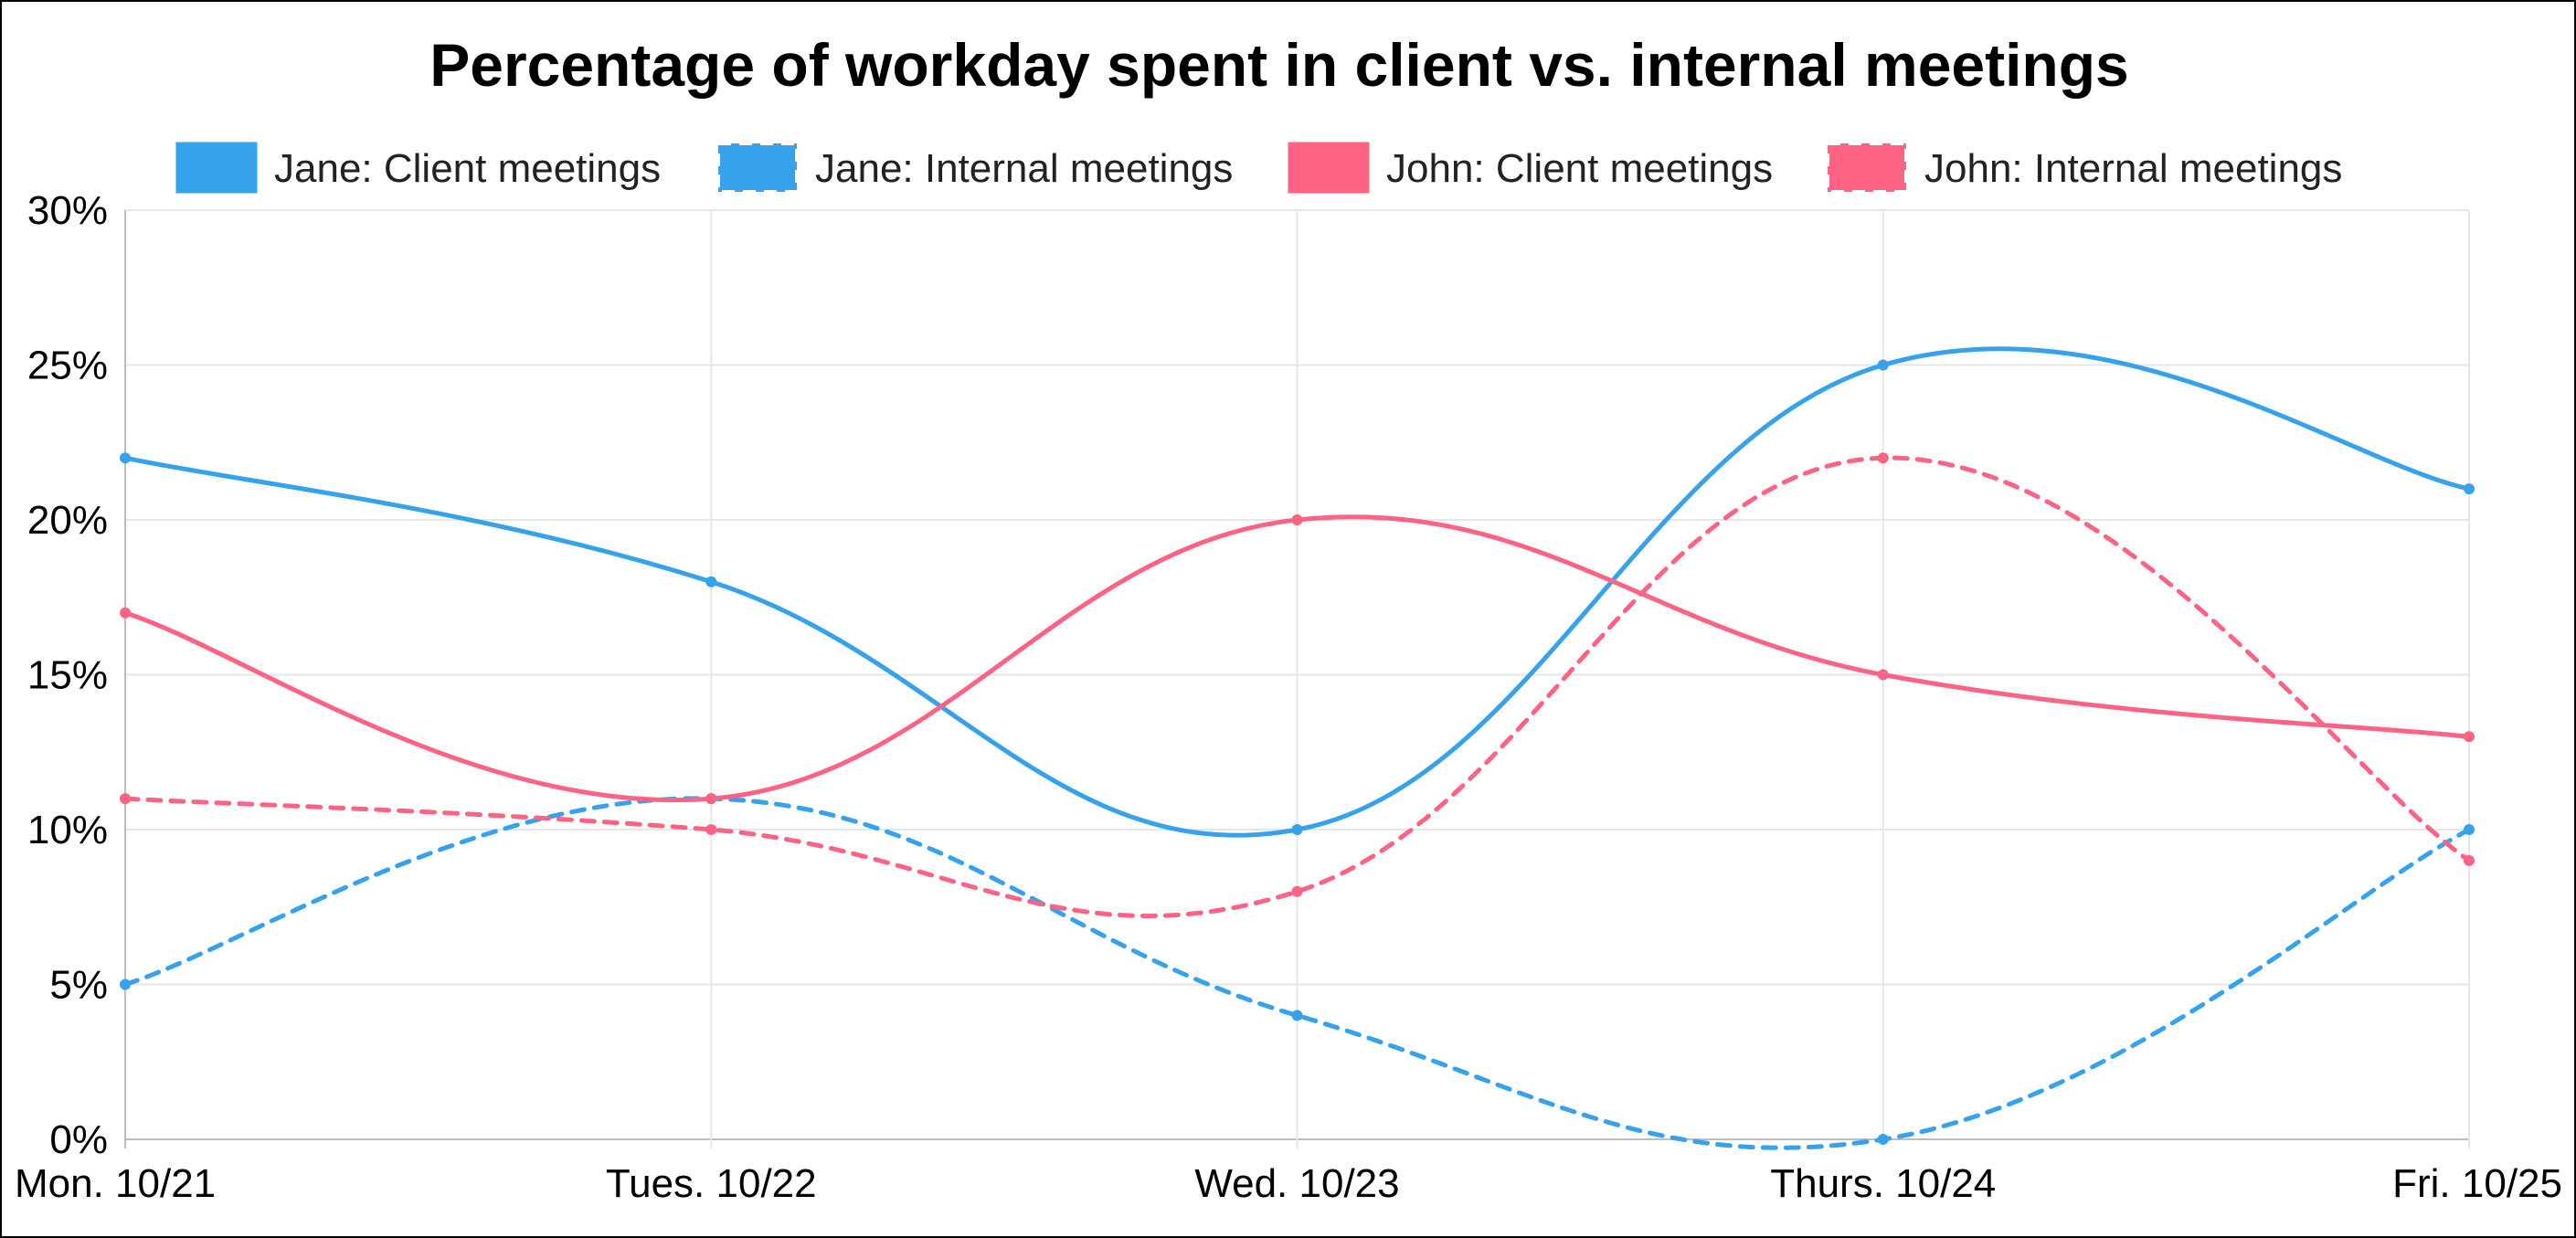 The height and width of the screenshot is (1238, 2576). What do you see at coordinates (711, 1183) in the screenshot?
I see `x-tick-label: Tues. 10/22` at bounding box center [711, 1183].